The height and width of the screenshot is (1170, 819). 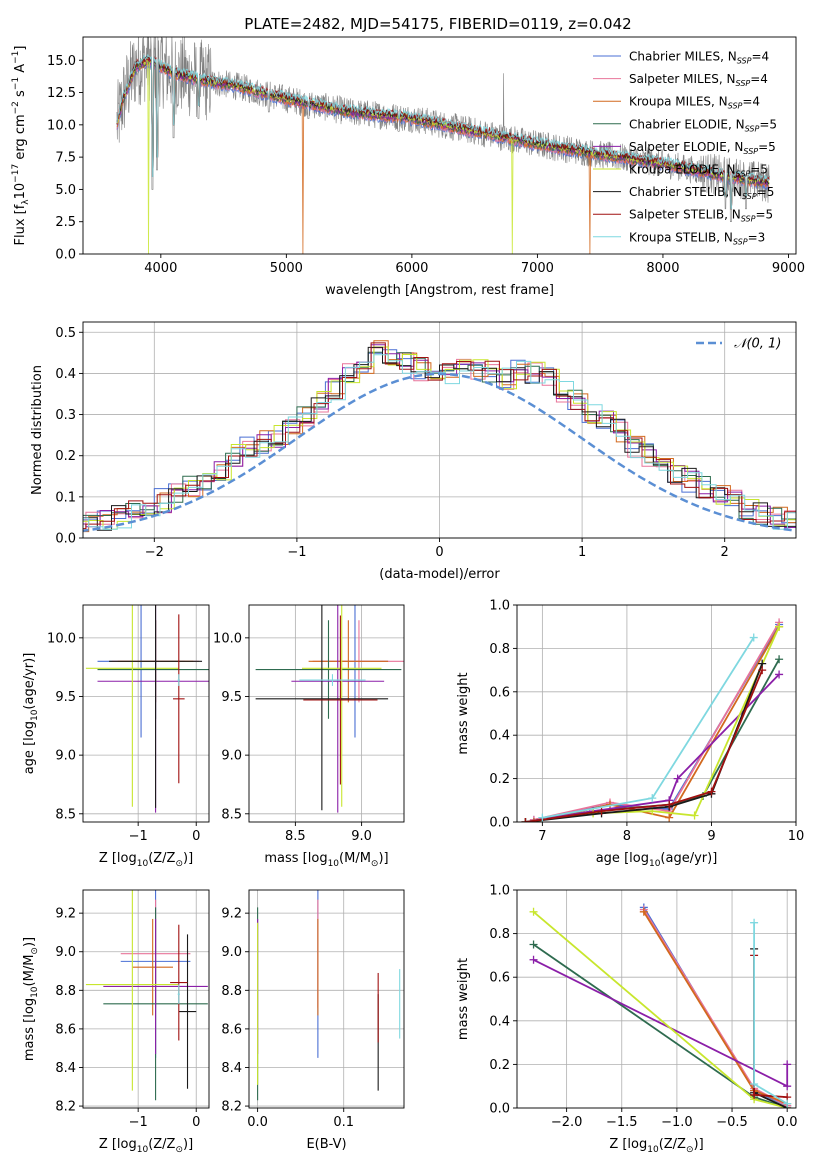 I want to click on x-tick-label: −2.0, so click(x=567, y=1122).